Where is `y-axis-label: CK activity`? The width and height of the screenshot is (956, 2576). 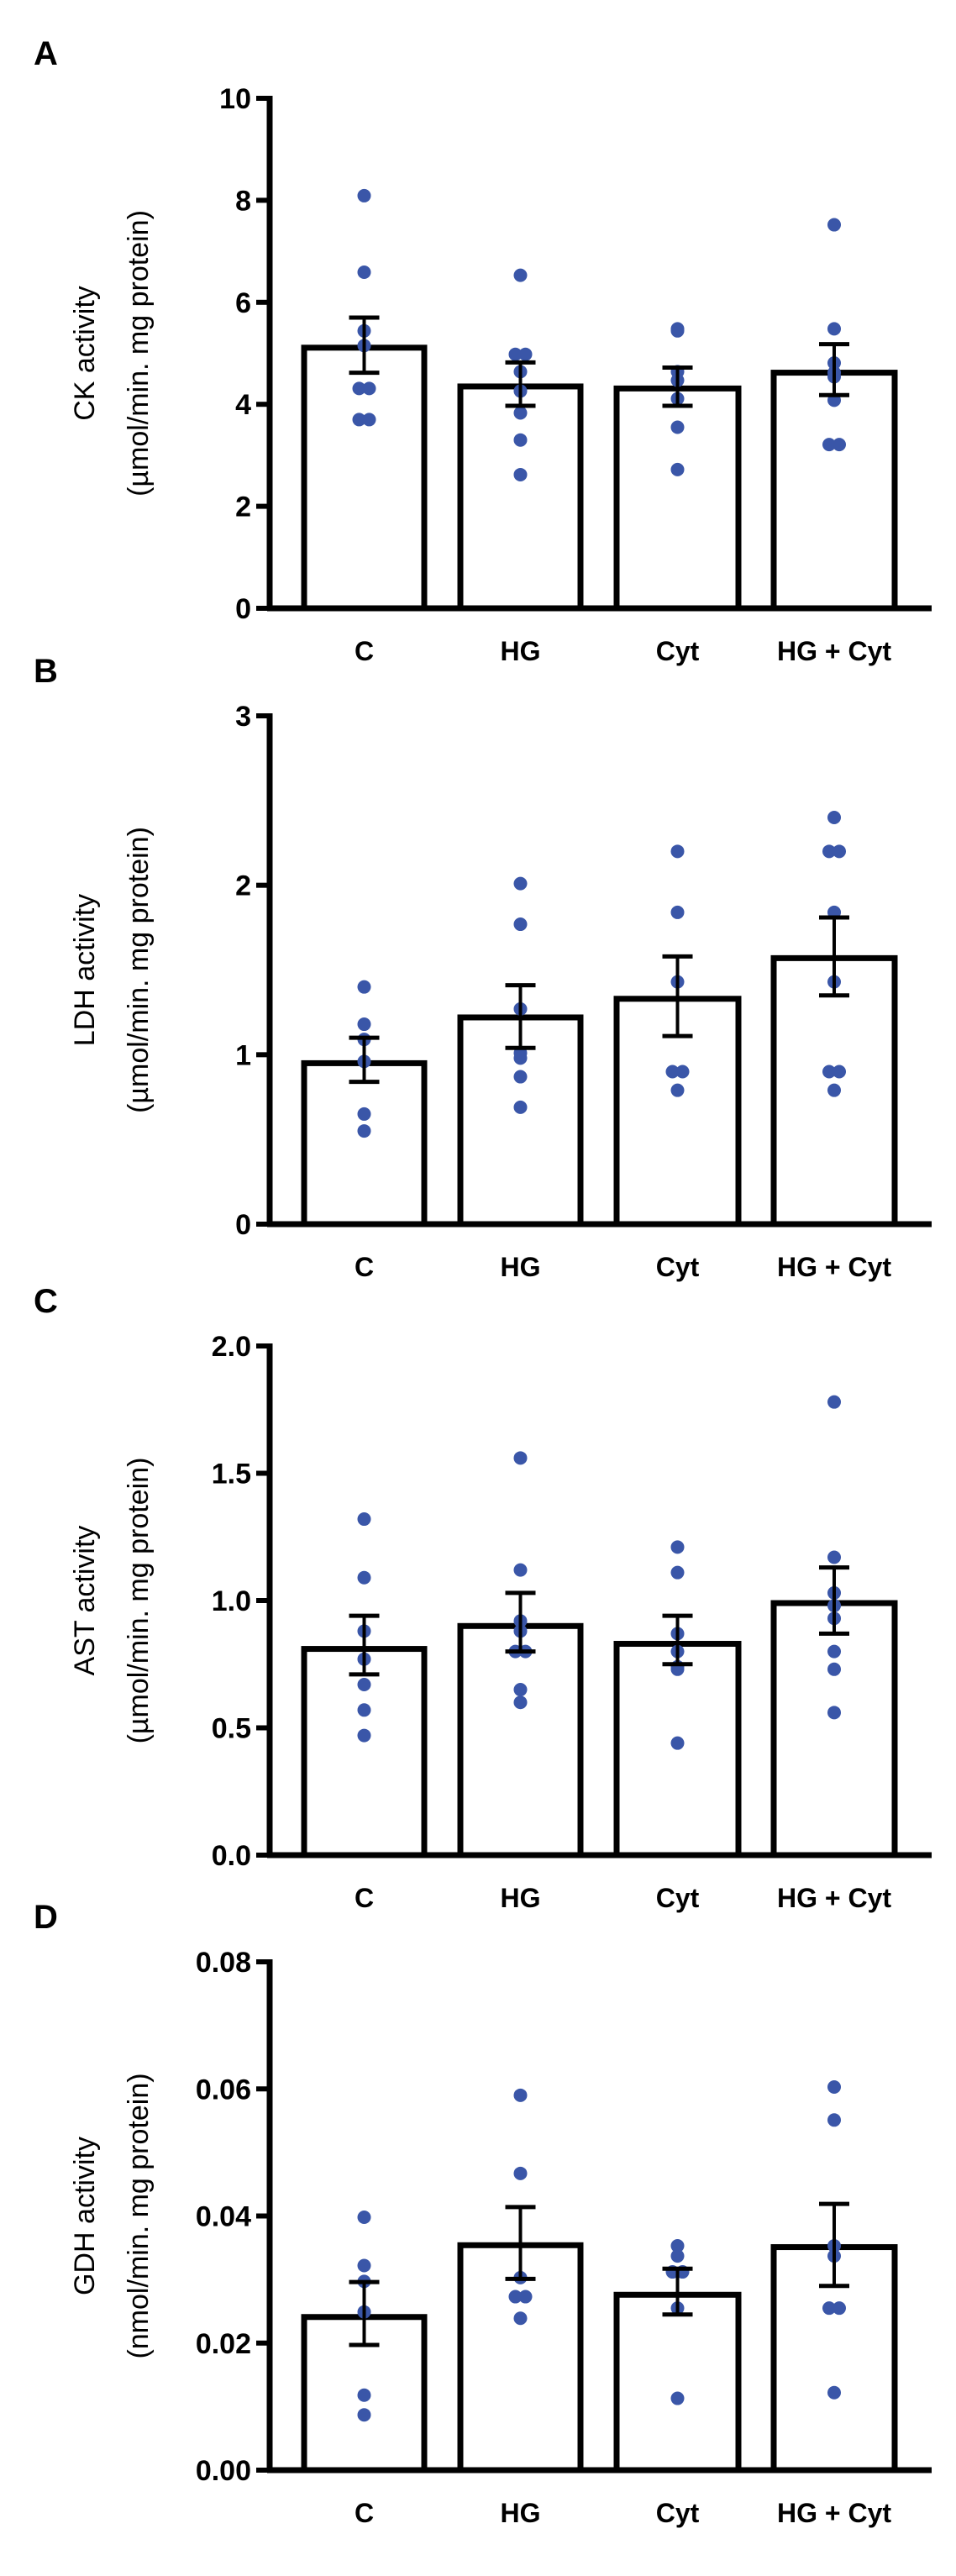 y-axis-label: CK activity is located at coordinates (85, 353).